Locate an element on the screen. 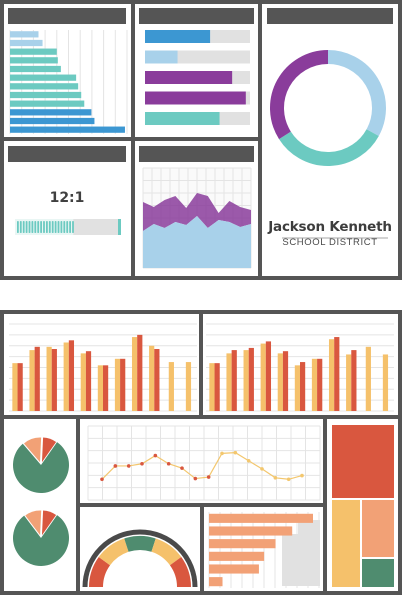 This screenshot has width=402, height=595. treemap is located at coordinates (363, 506).